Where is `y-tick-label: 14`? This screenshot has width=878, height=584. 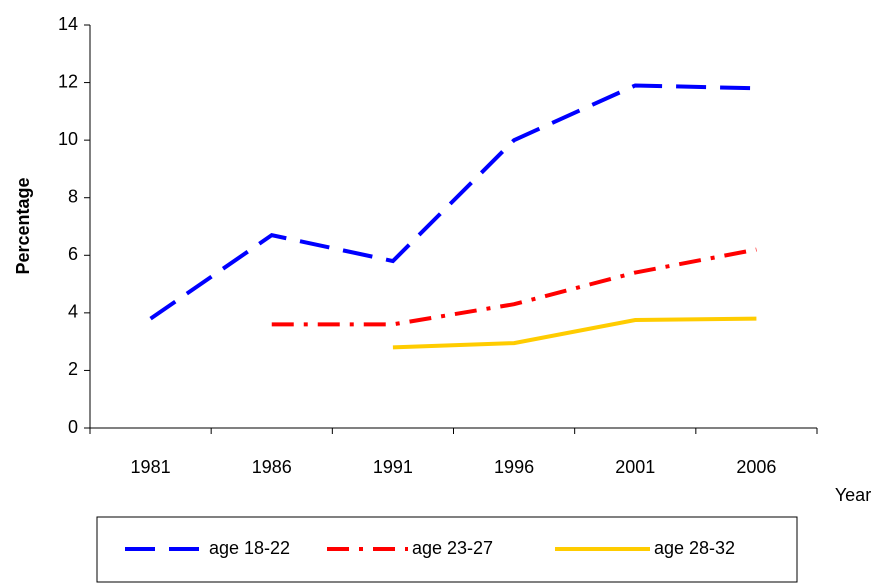
y-tick-label: 14 is located at coordinates (68, 24).